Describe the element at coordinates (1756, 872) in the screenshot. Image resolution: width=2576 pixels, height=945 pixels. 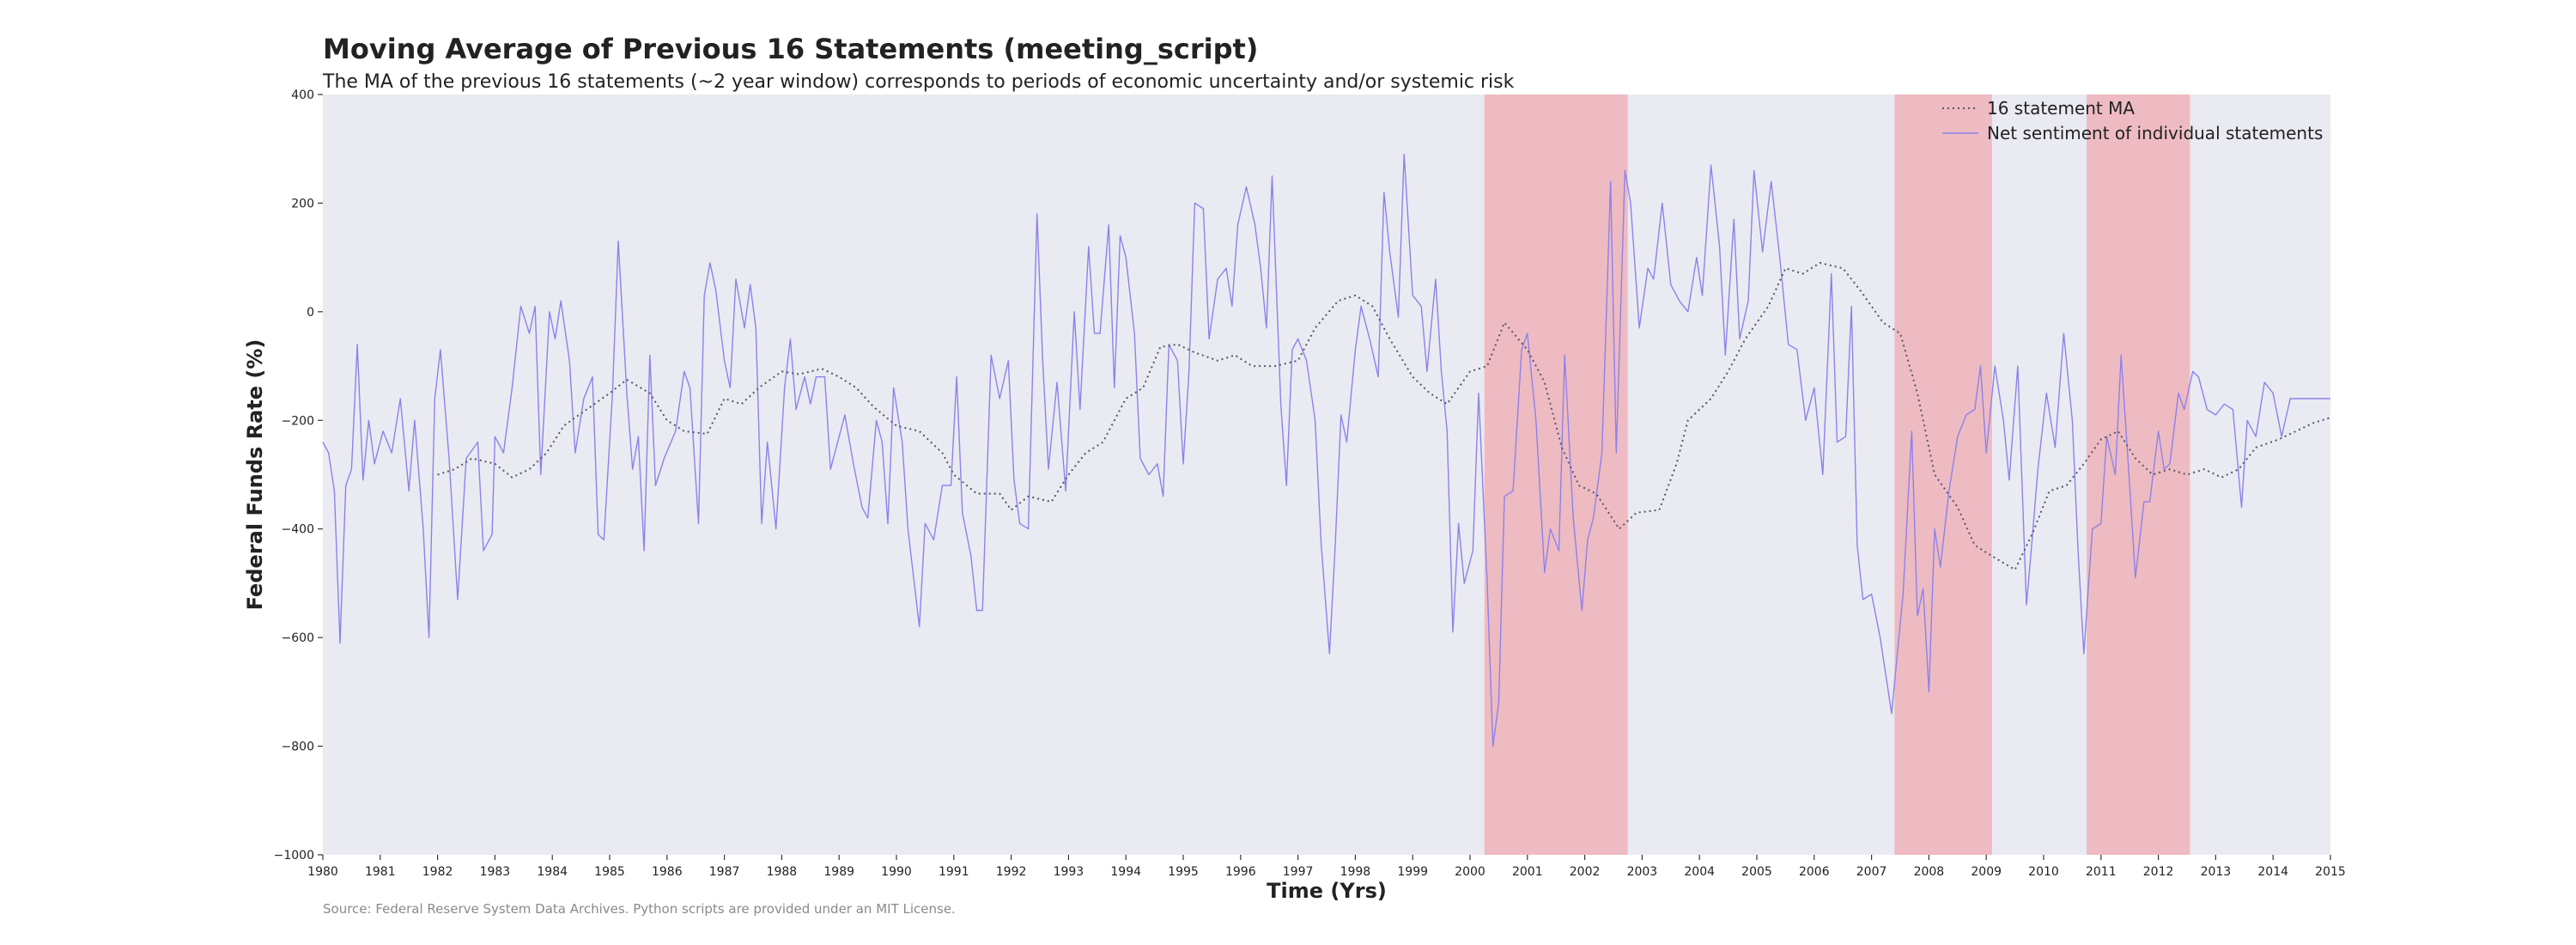
I see `x-tick-label: 2005` at that location.